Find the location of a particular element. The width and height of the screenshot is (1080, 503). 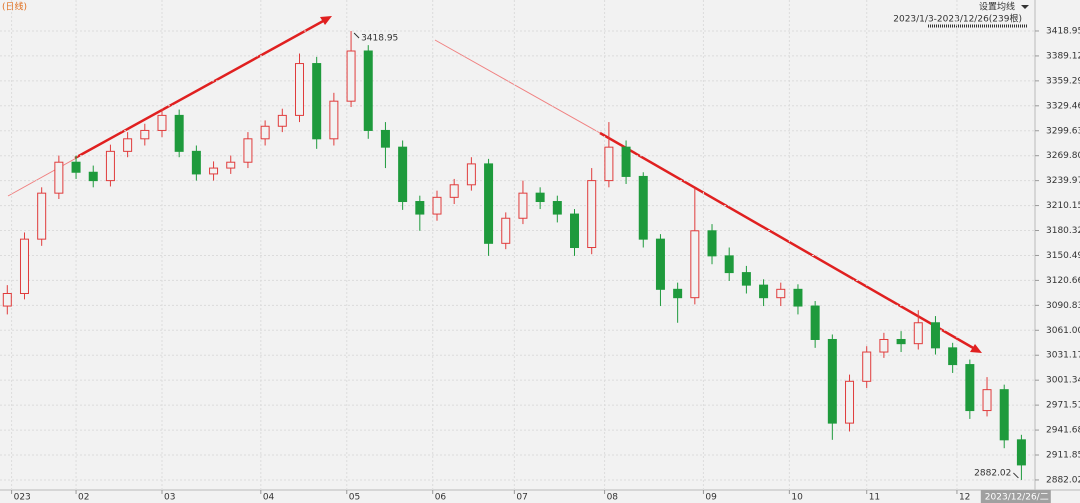

y-tick-label: 3001.34 is located at coordinates (1063, 381).